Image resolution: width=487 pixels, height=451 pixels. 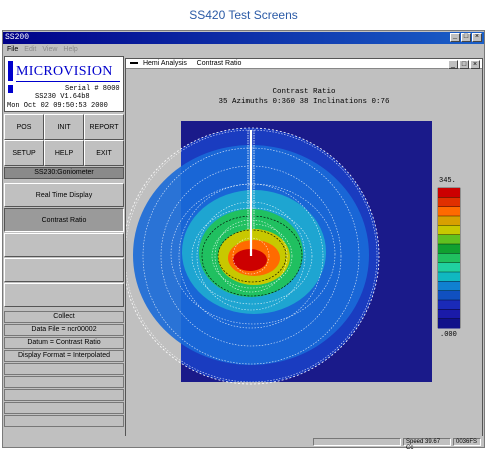 What do you see at coordinates (13, 49) in the screenshot?
I see `menu-file: File` at bounding box center [13, 49].